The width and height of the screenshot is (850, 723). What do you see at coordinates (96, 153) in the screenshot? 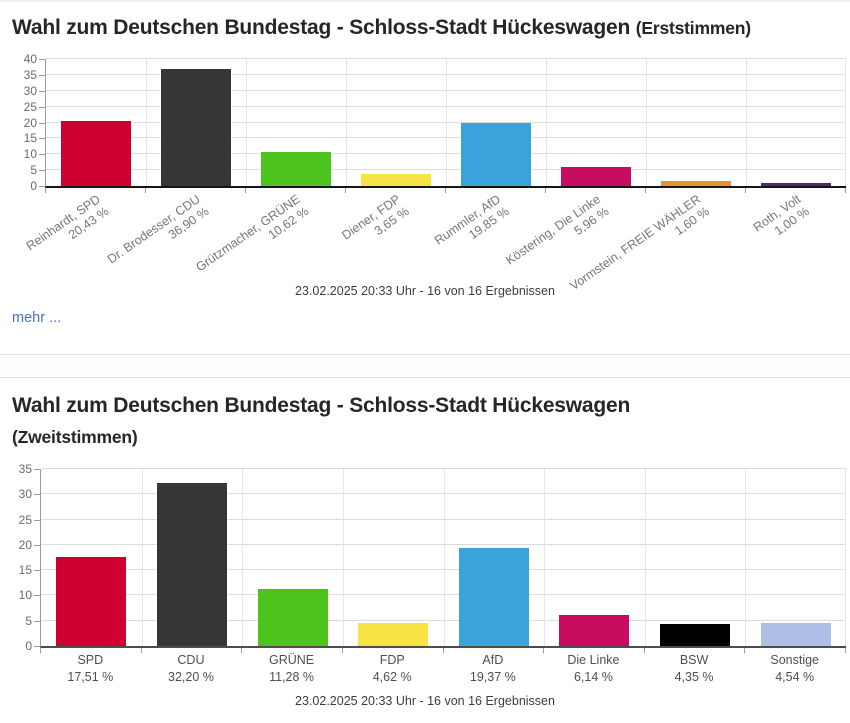
I see `bar-Reinhardt, SPD` at bounding box center [96, 153].